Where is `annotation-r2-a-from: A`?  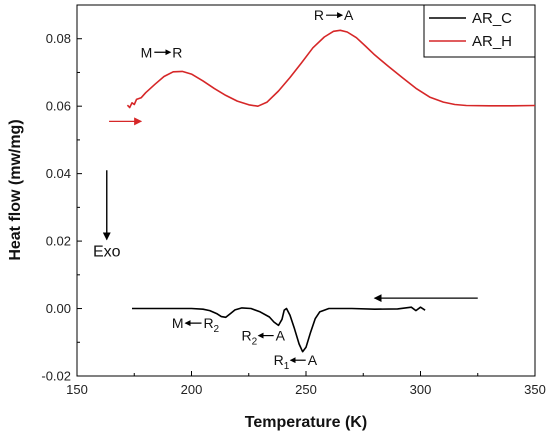 annotation-r2-a-from: A is located at coordinates (281, 336).